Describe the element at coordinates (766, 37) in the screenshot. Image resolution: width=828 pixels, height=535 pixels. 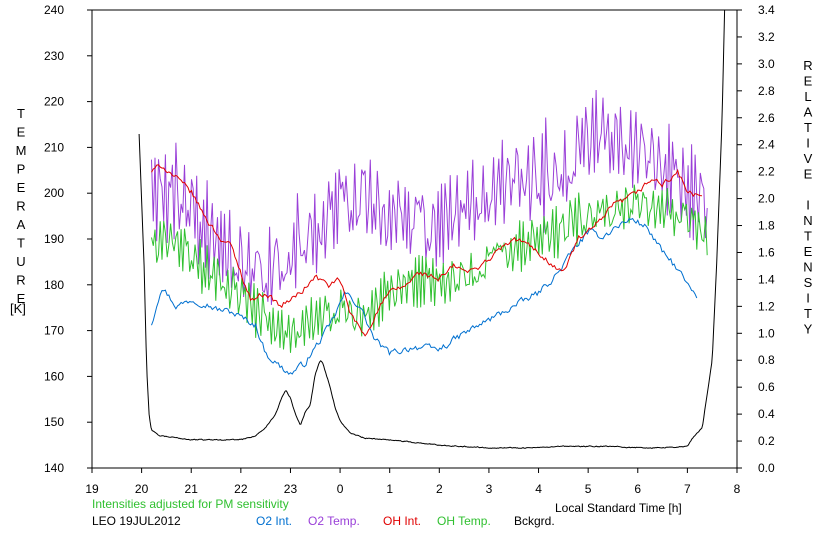
I see `right-tick-label: 3.2` at that location.